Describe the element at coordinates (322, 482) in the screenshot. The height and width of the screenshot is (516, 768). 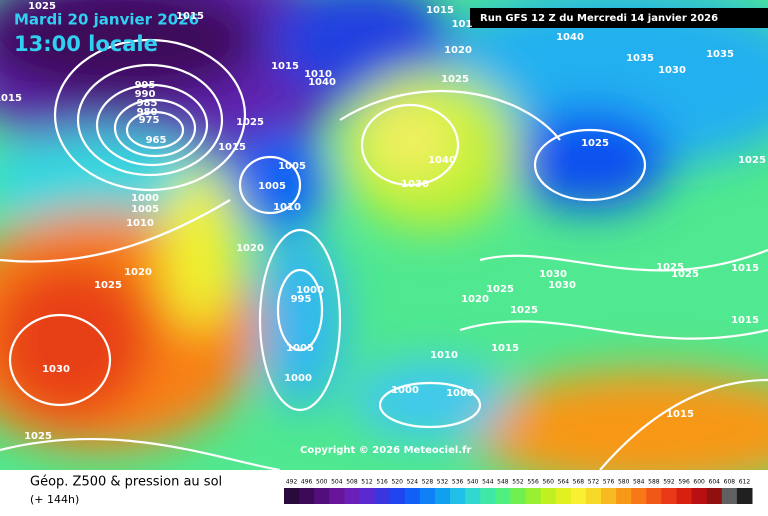
I see `legend-value: 500` at that location.